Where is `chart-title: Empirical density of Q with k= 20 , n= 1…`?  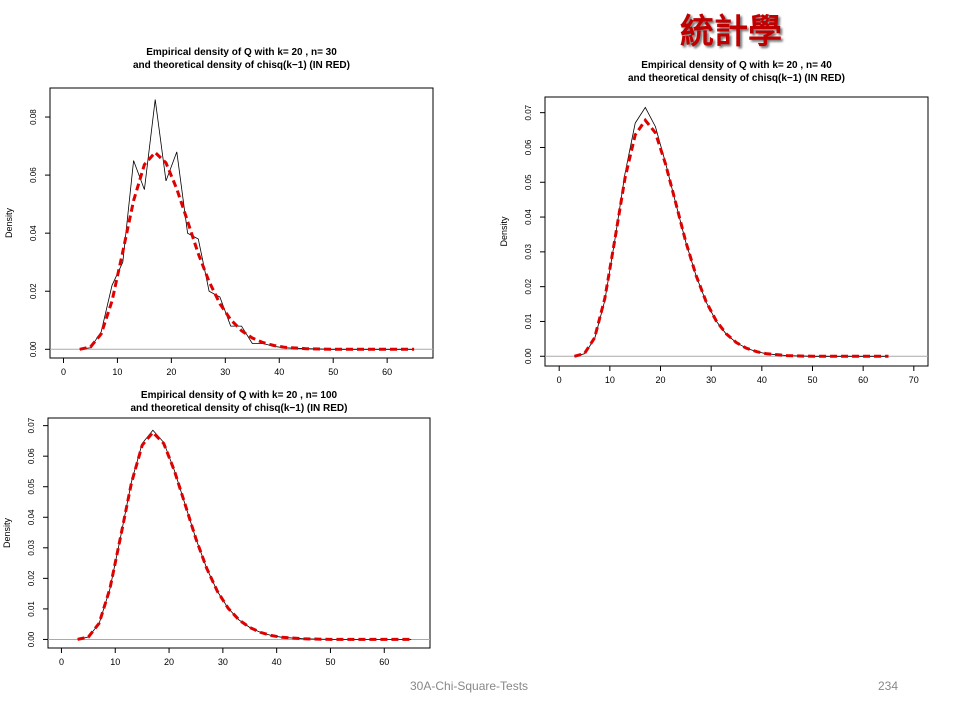 chart-title: Empirical density of Q with k= 20 , n= 1… is located at coordinates (239, 395).